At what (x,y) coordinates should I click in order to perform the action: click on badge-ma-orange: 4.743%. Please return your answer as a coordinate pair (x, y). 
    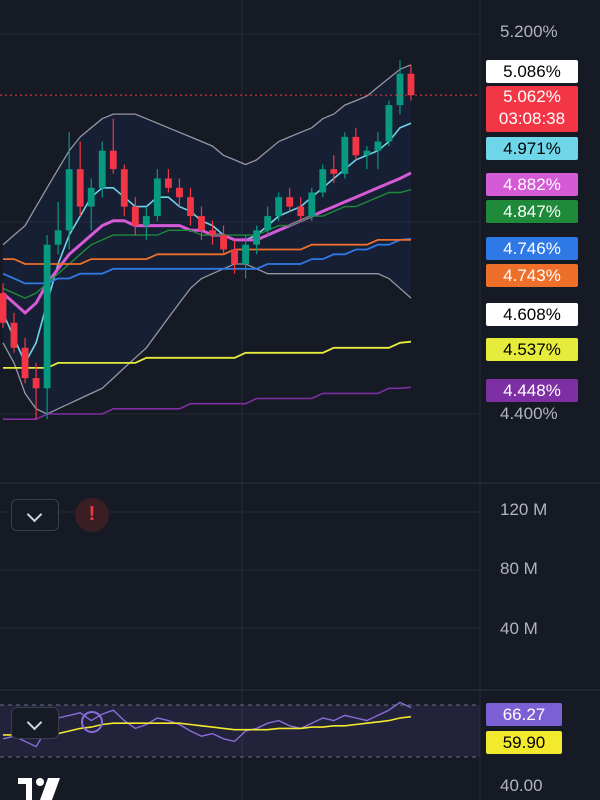
    Looking at the image, I should click on (532, 275).